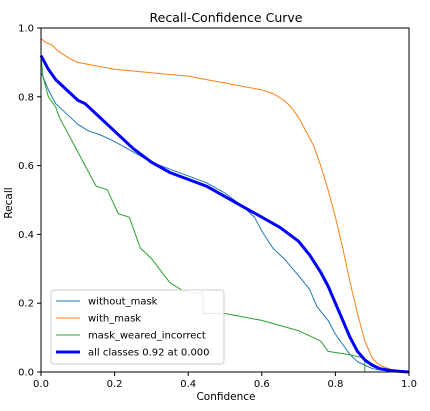 This screenshot has height=411, width=430. Describe the element at coordinates (26, 235) in the screenshot. I see `y-tick-label: 0.4` at that location.